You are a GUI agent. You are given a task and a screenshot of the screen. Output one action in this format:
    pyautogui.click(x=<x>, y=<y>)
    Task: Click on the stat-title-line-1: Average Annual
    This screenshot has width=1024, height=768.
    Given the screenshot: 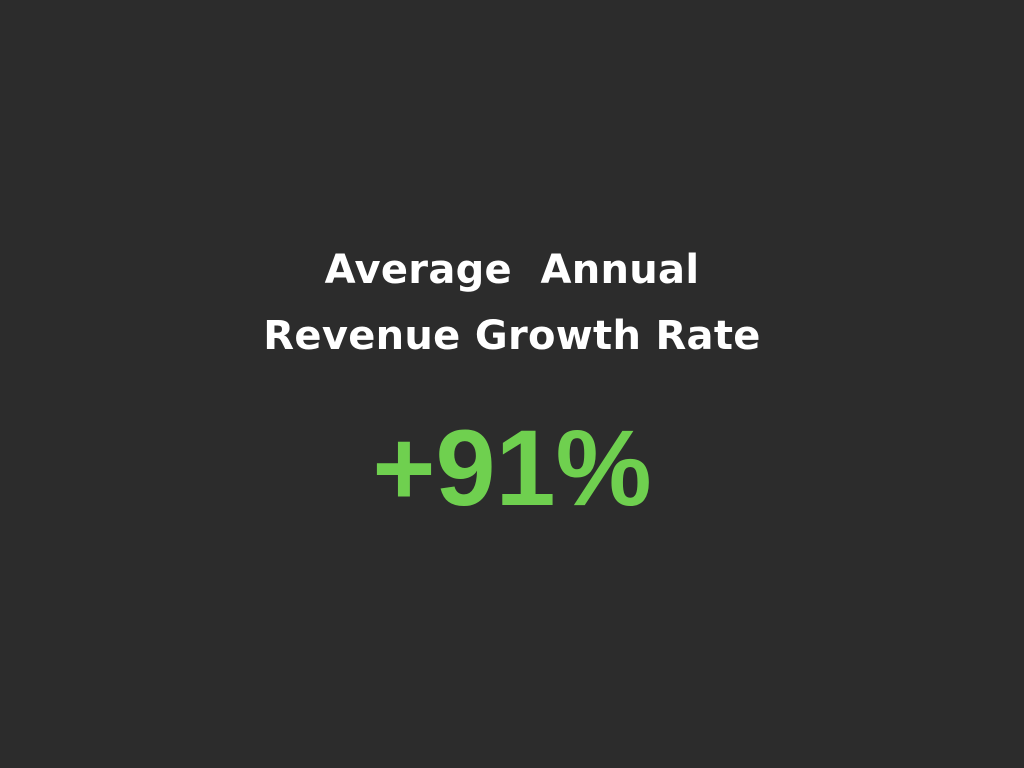 What is the action you would take?
    pyautogui.click(x=512, y=270)
    